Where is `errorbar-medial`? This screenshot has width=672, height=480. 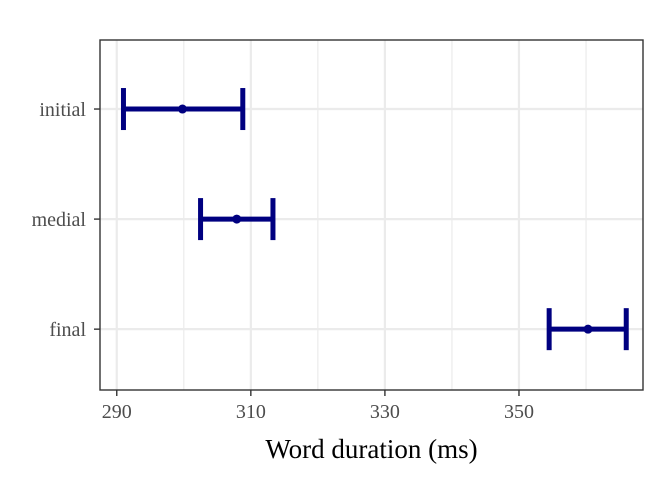 errorbar-medial is located at coordinates (237, 219).